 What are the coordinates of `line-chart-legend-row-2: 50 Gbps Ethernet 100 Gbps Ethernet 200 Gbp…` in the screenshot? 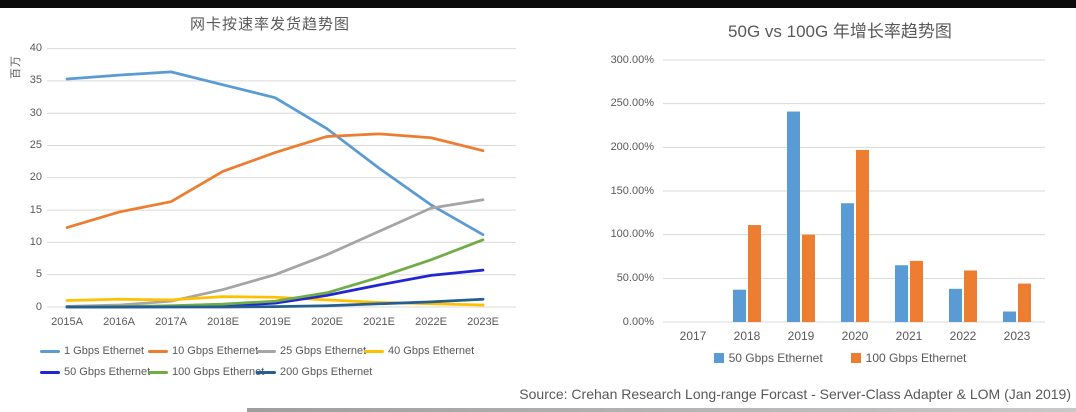 It's located at (206, 372).